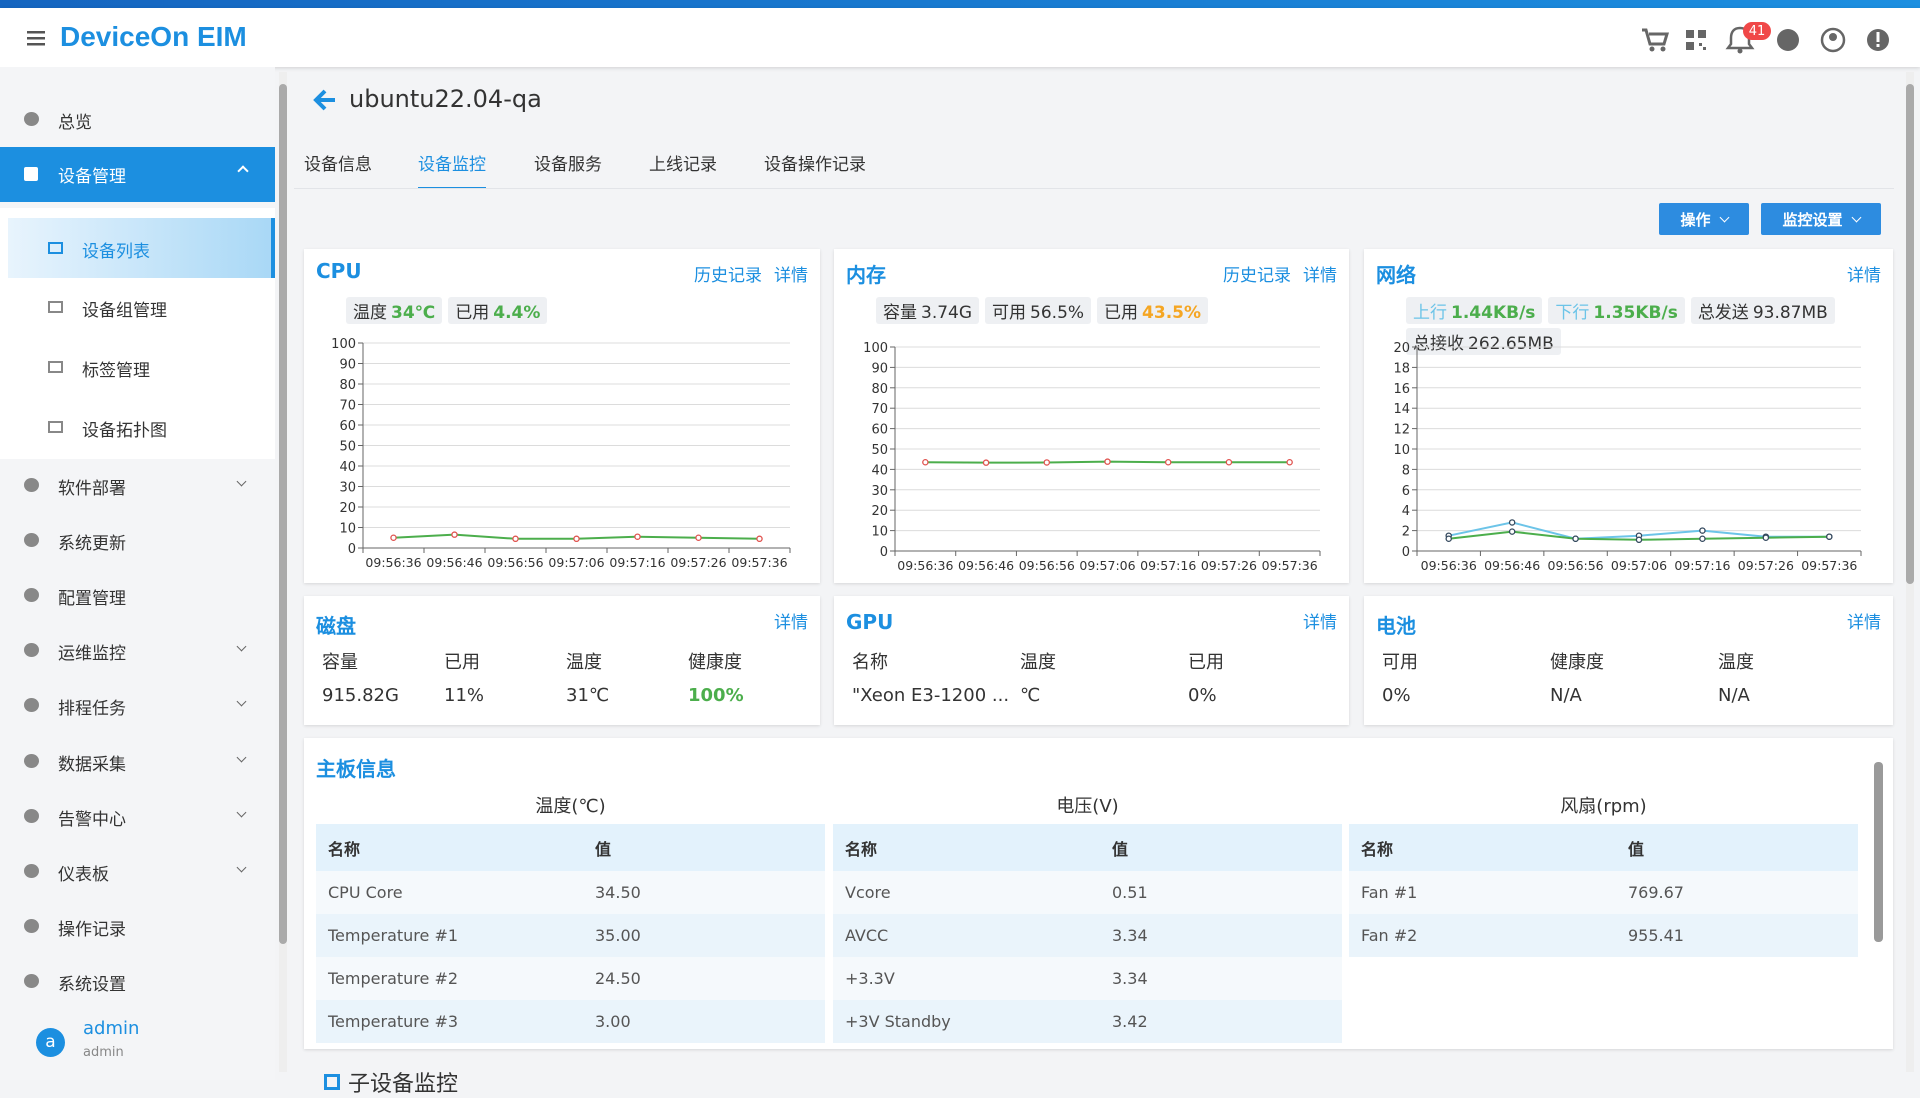 The height and width of the screenshot is (1098, 1920). I want to click on nav-label: 设备管理, so click(92, 177).